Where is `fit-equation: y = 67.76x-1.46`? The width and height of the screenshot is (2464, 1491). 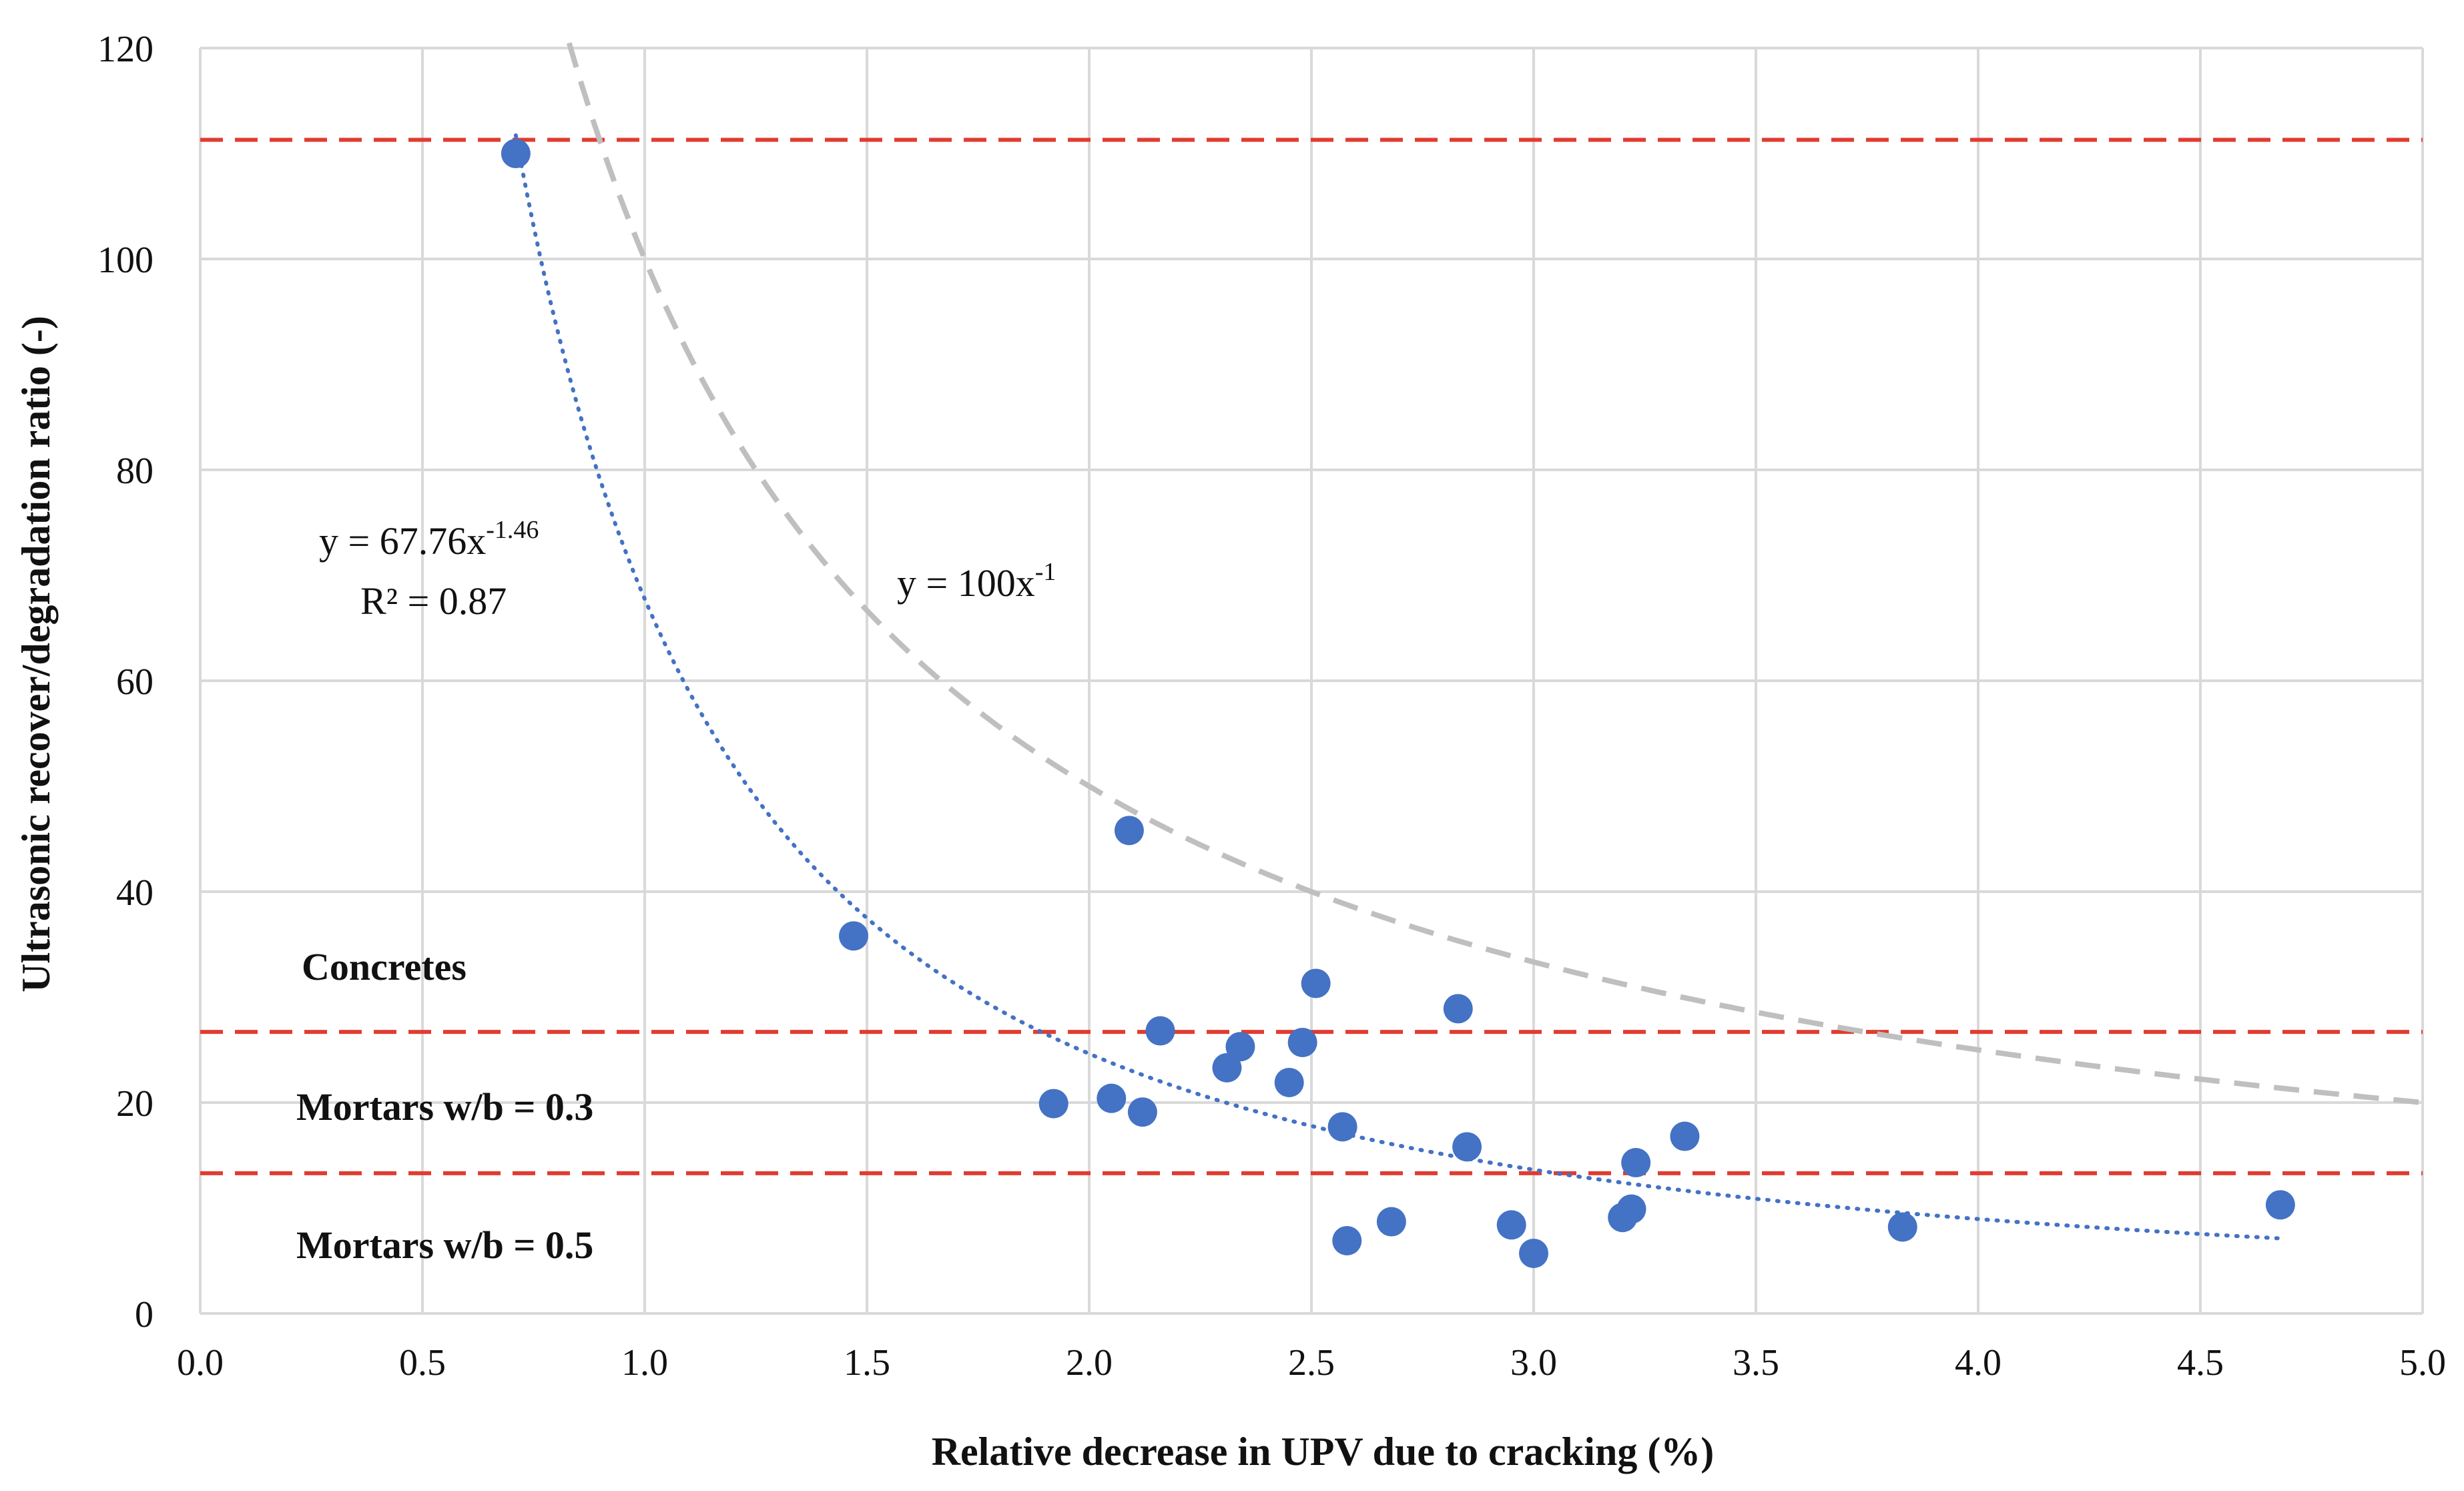
fit-equation: y = 67.76x-1.46 is located at coordinates (429, 539).